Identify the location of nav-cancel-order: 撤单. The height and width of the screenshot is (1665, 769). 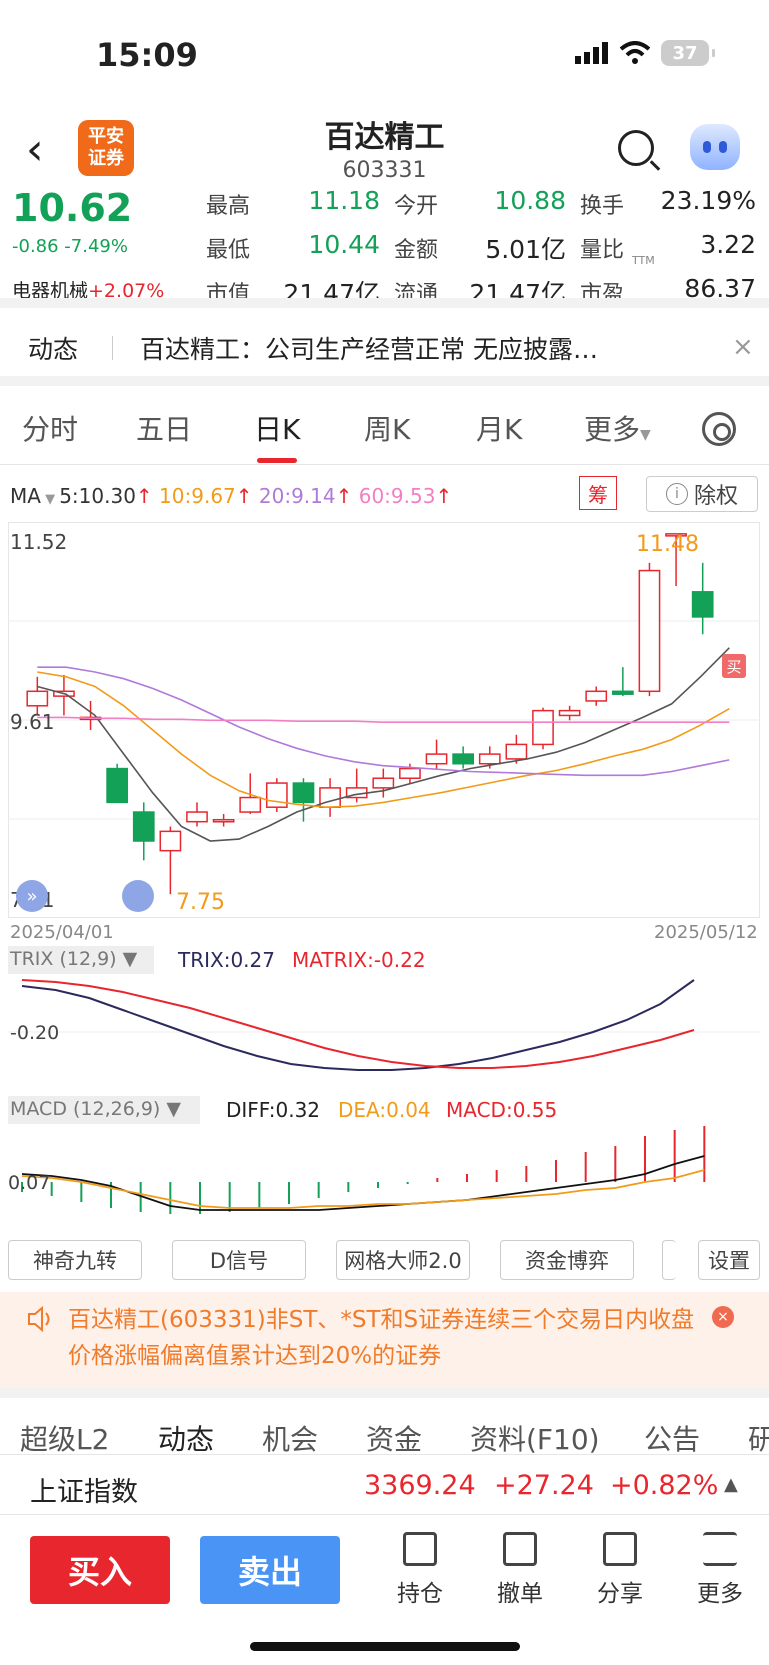
(520, 1570).